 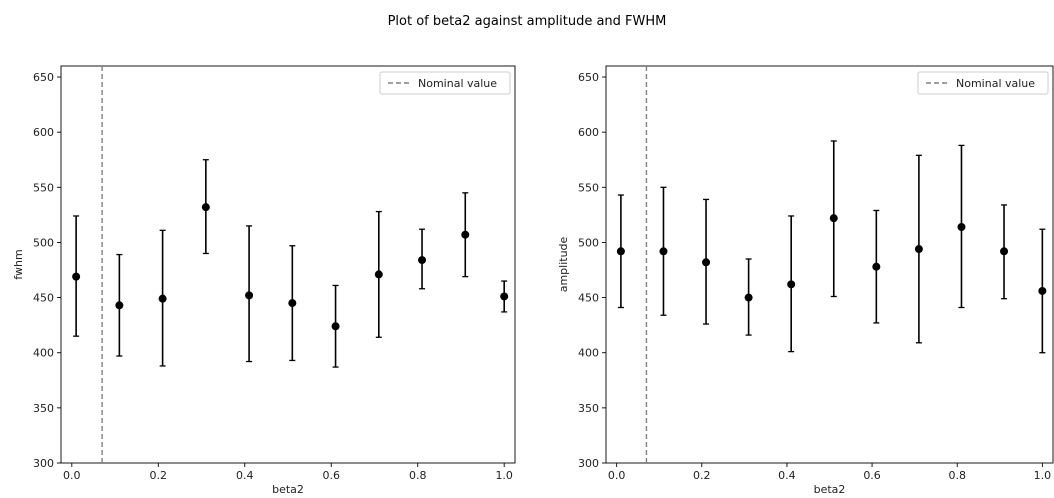 I want to click on figure-title: Plot of beta2 against amplitude and FWHM, so click(x=527, y=21).